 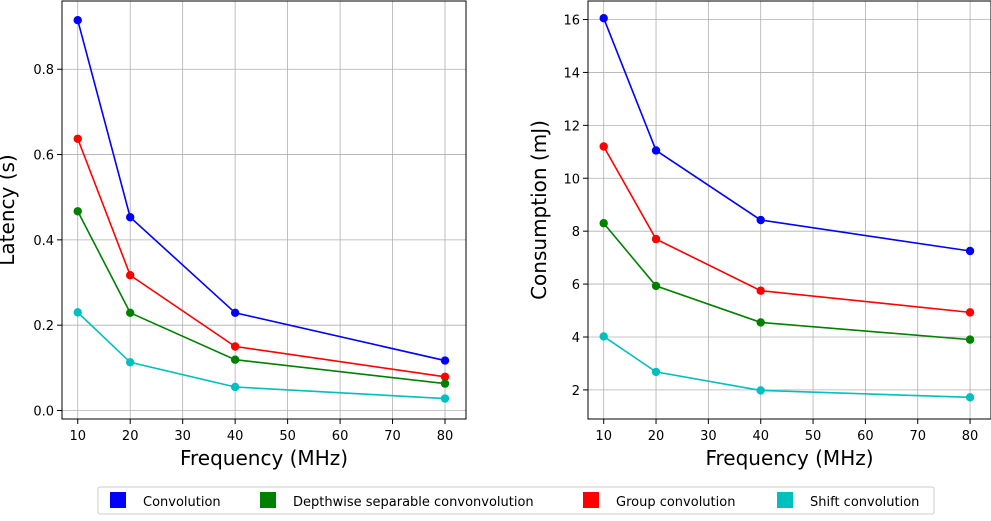 What do you see at coordinates (43, 326) in the screenshot?
I see `y-tick-label: 0.2` at bounding box center [43, 326].